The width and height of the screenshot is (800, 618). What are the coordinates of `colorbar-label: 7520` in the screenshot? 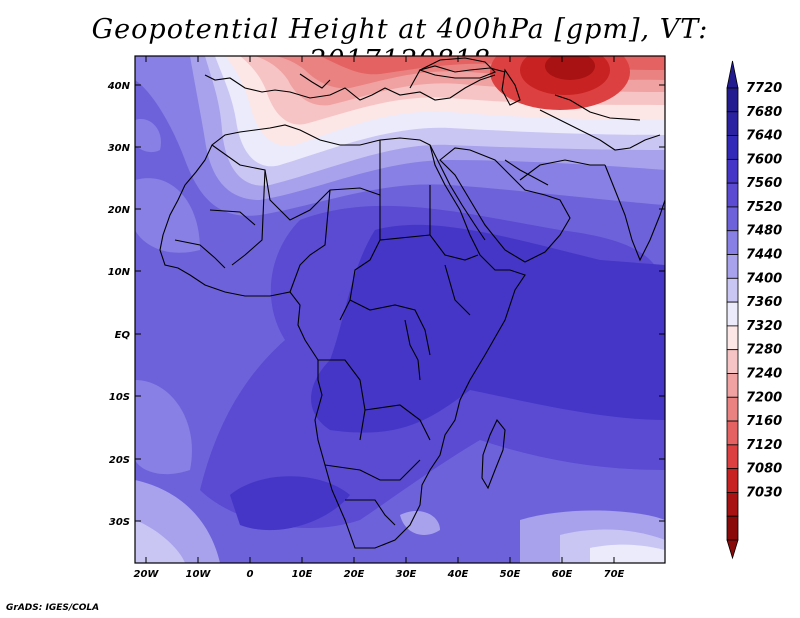 It's located at (764, 207).